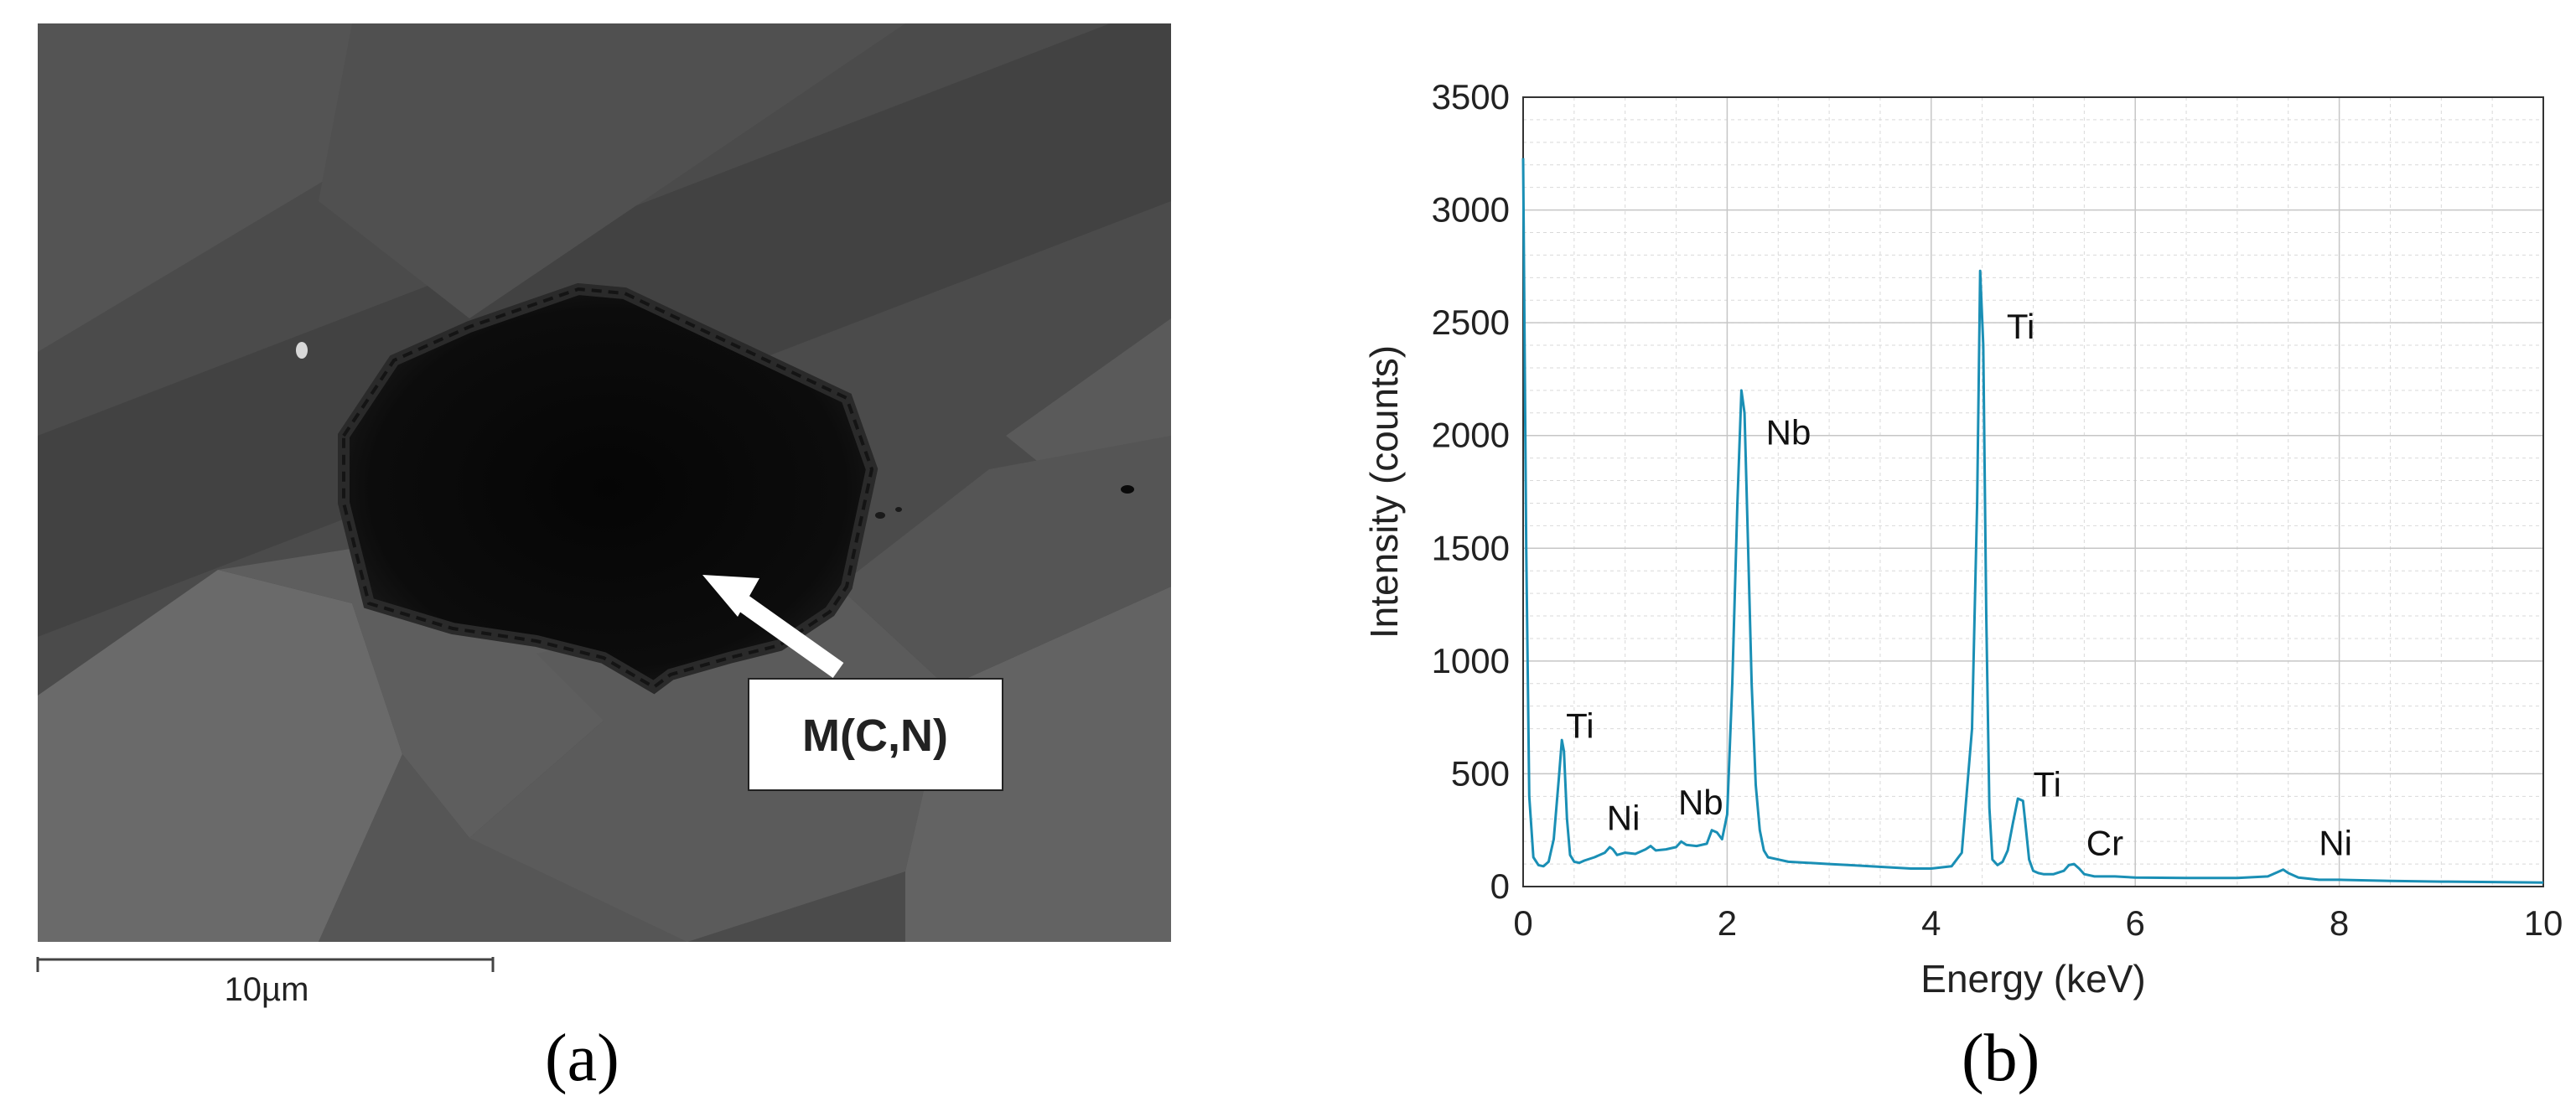 This screenshot has height=1117, width=2576. Describe the element at coordinates (1471, 435) in the screenshot. I see `y-tick-label: 2000` at that location.